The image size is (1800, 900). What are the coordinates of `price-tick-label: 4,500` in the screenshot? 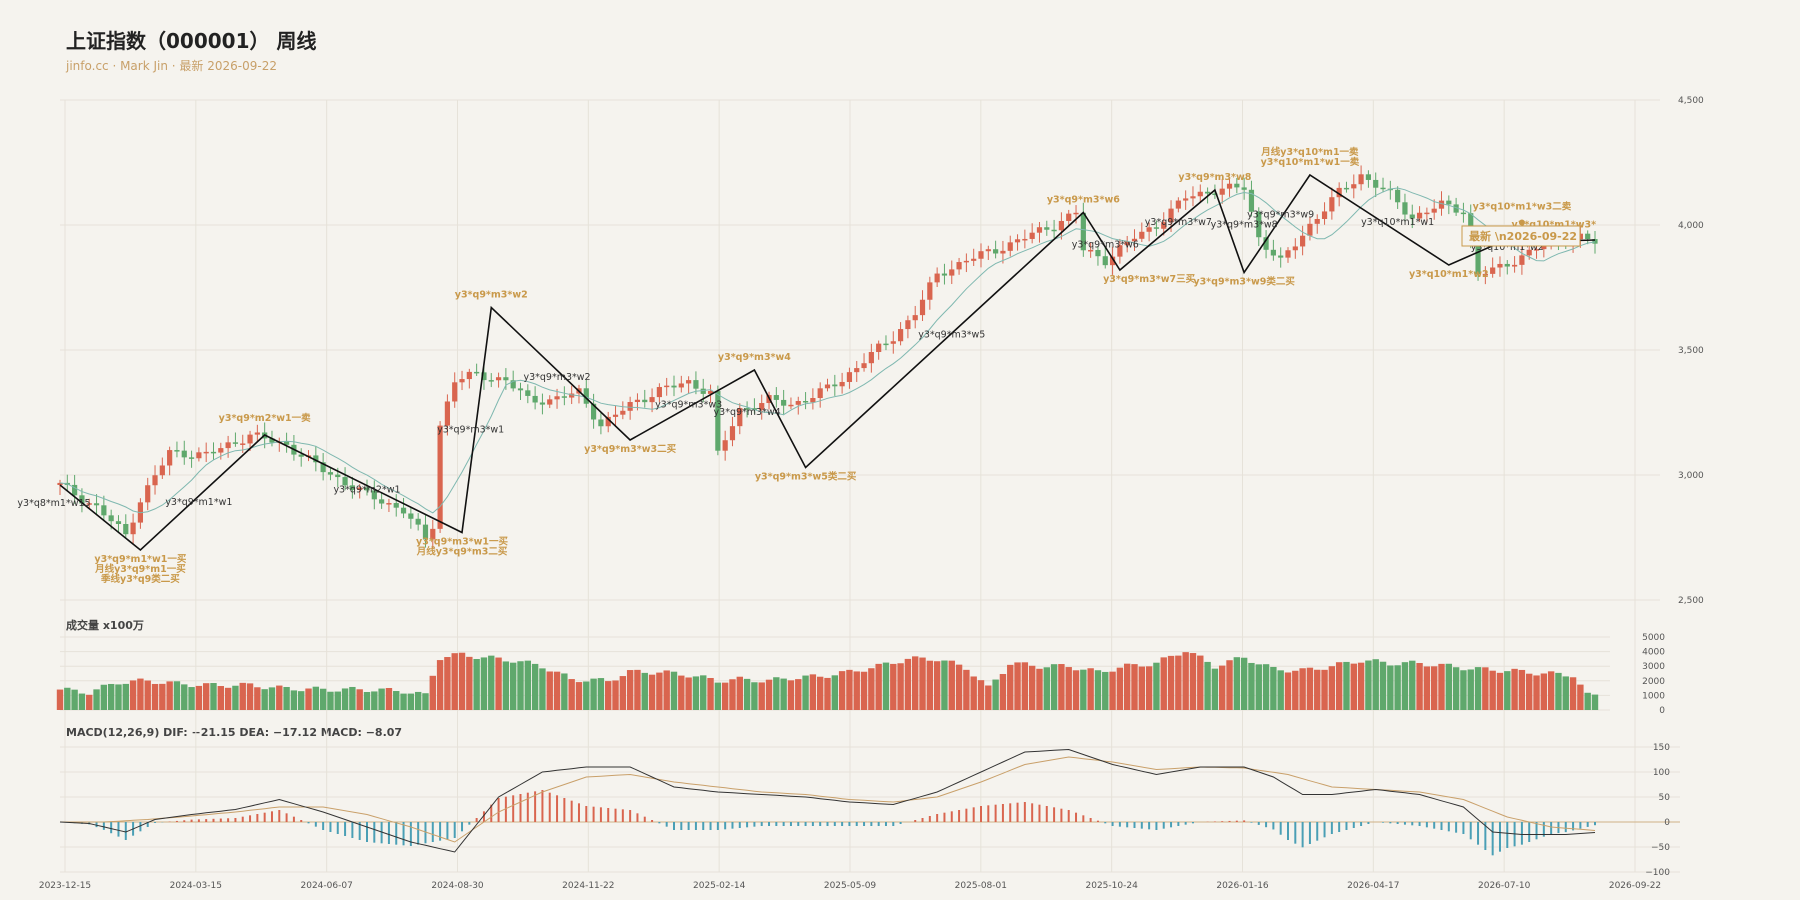 It's located at (1691, 101).